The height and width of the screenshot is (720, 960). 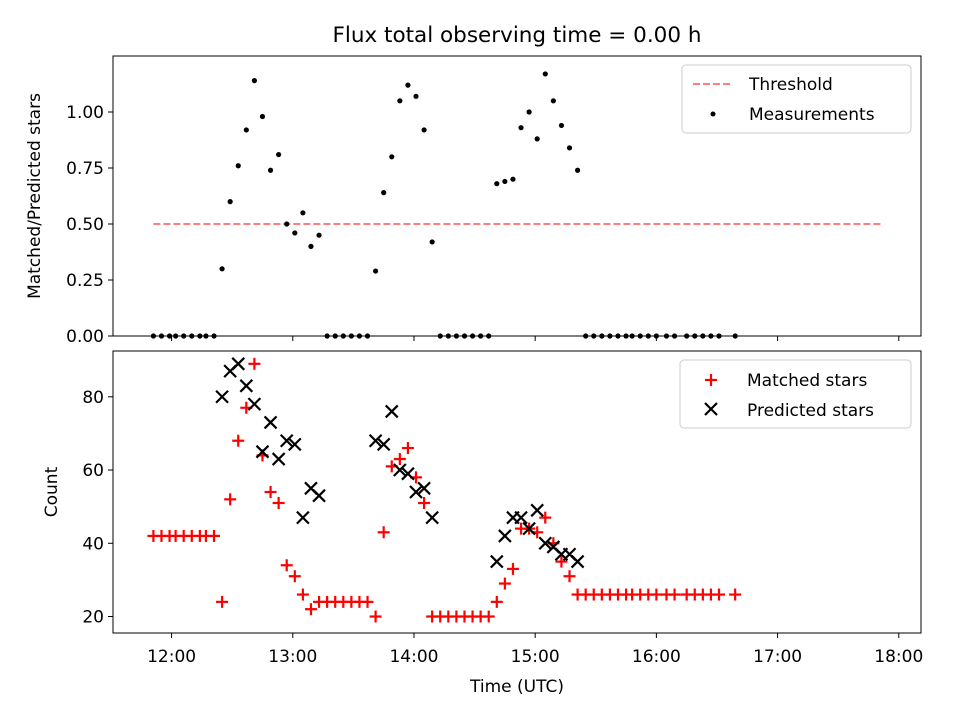 What do you see at coordinates (52, 491) in the screenshot?
I see `bottom-y-axis-label: Count` at bounding box center [52, 491].